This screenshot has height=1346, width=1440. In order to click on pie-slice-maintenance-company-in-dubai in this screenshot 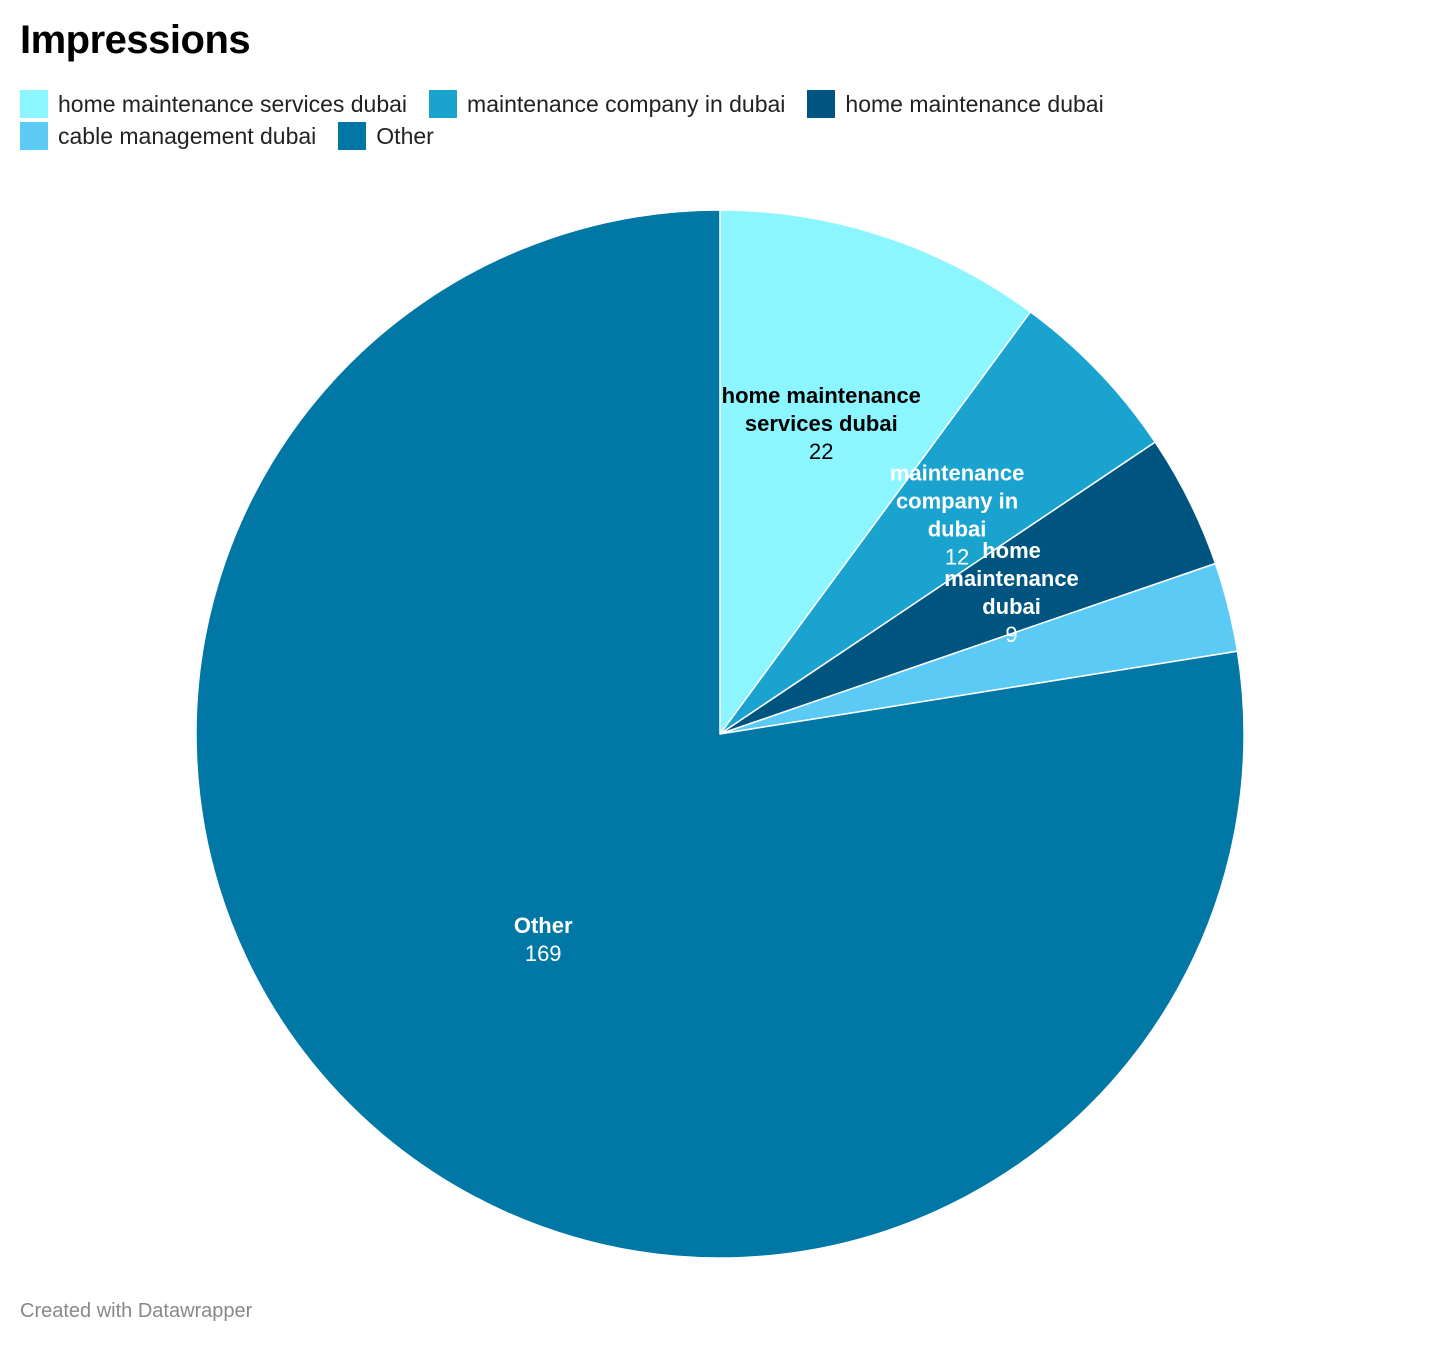, I will do `click(937, 523)`.